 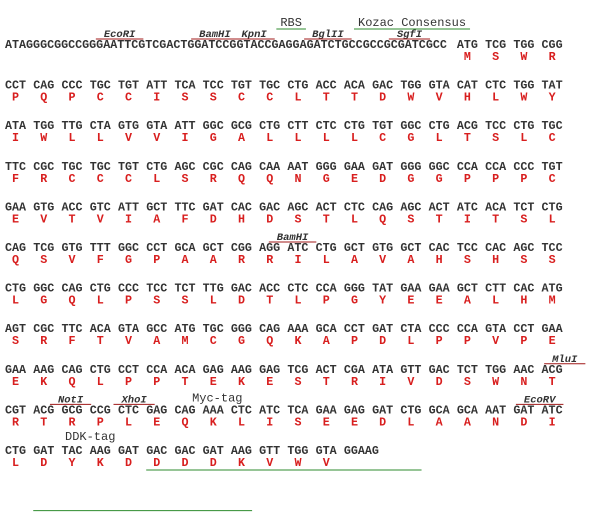 I want to click on codon: CCT, so click(x=523, y=329).